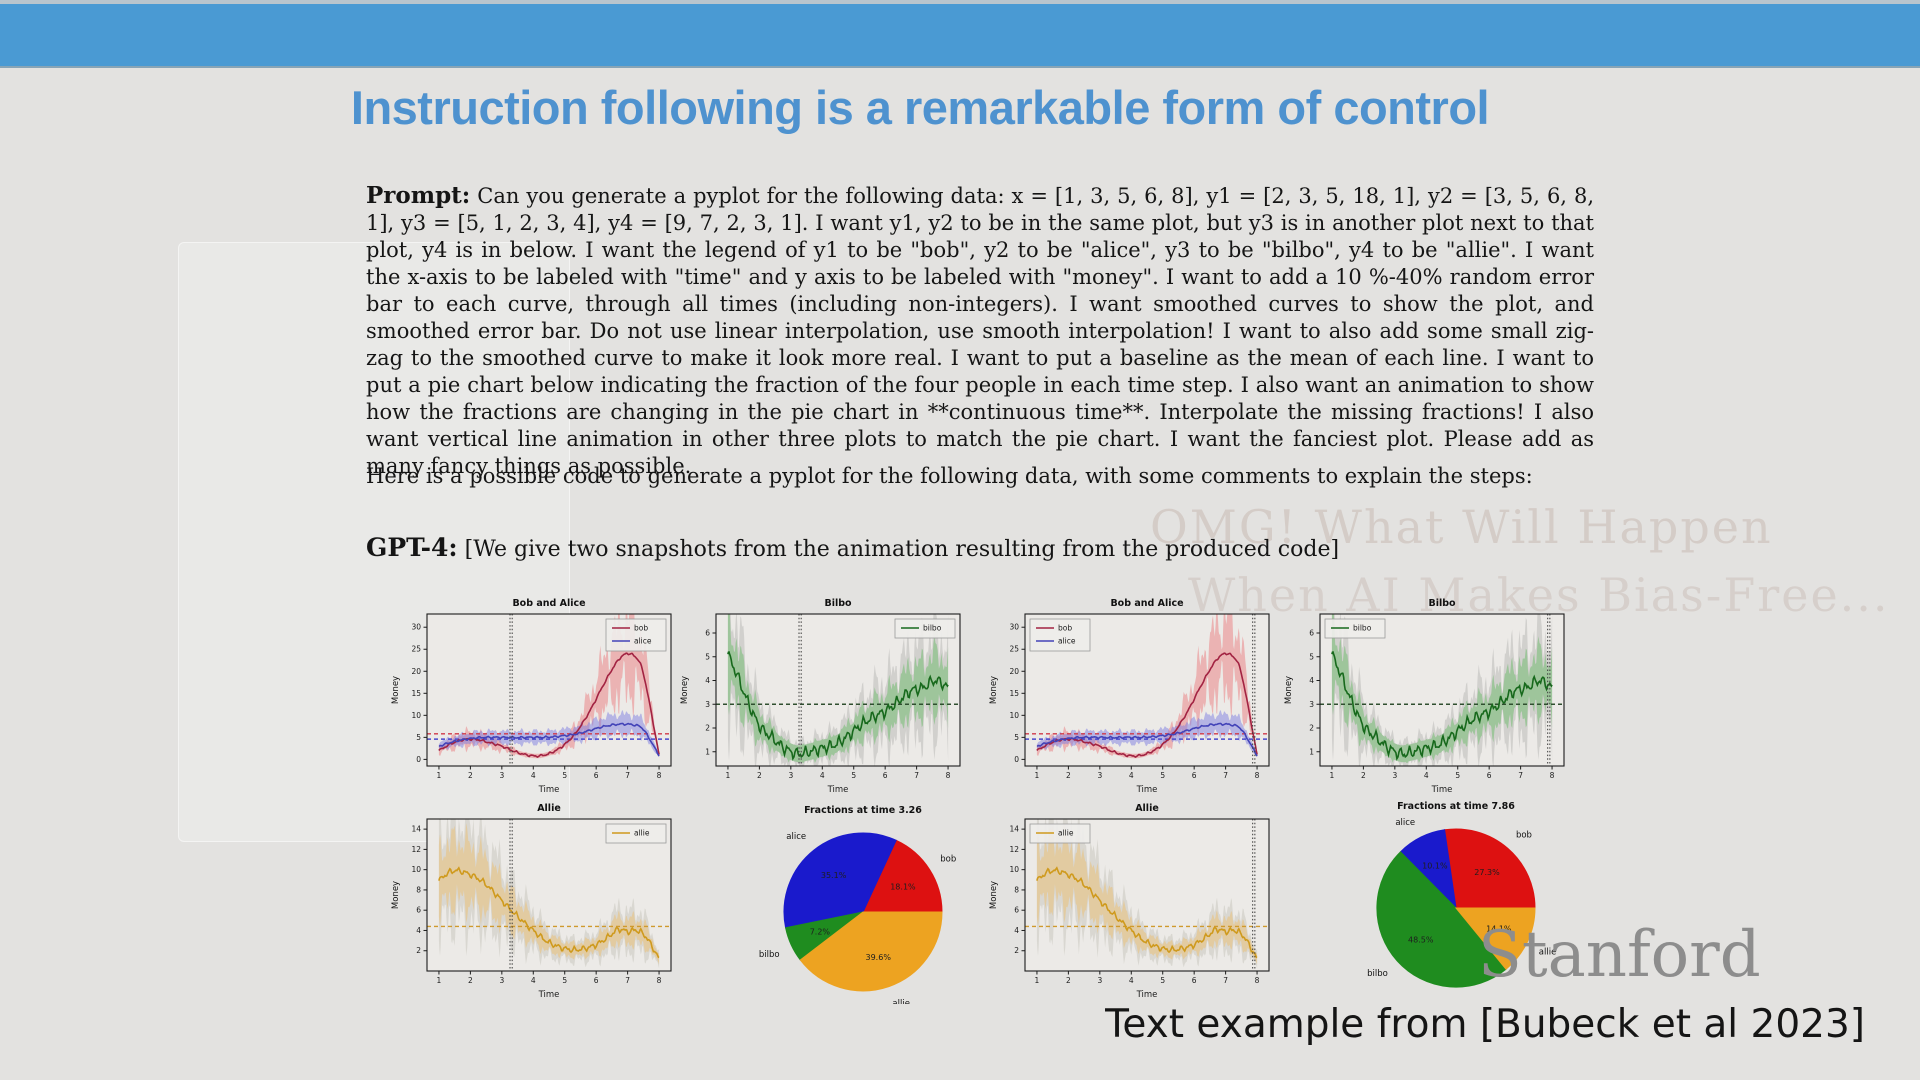 Image resolution: width=1920 pixels, height=1080 pixels. What do you see at coordinates (1016, 759) in the screenshot?
I see `svg-text: 0` at bounding box center [1016, 759].